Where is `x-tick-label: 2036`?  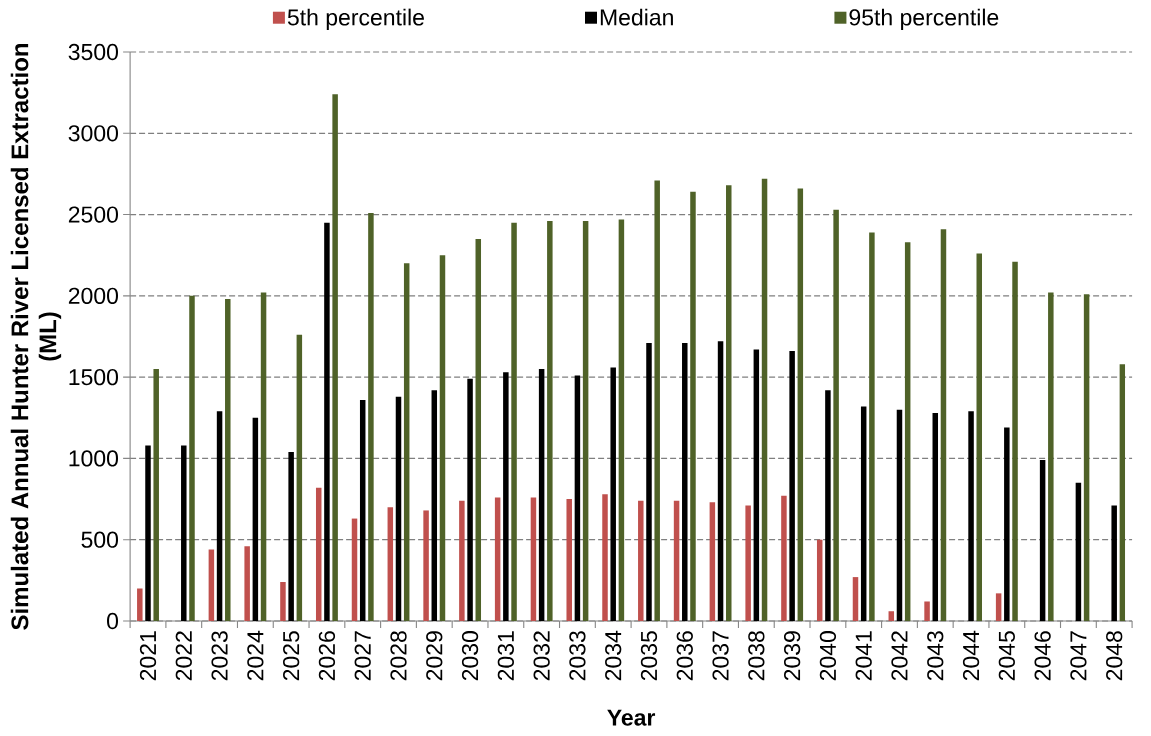 x-tick-label: 2036 is located at coordinates (684, 656).